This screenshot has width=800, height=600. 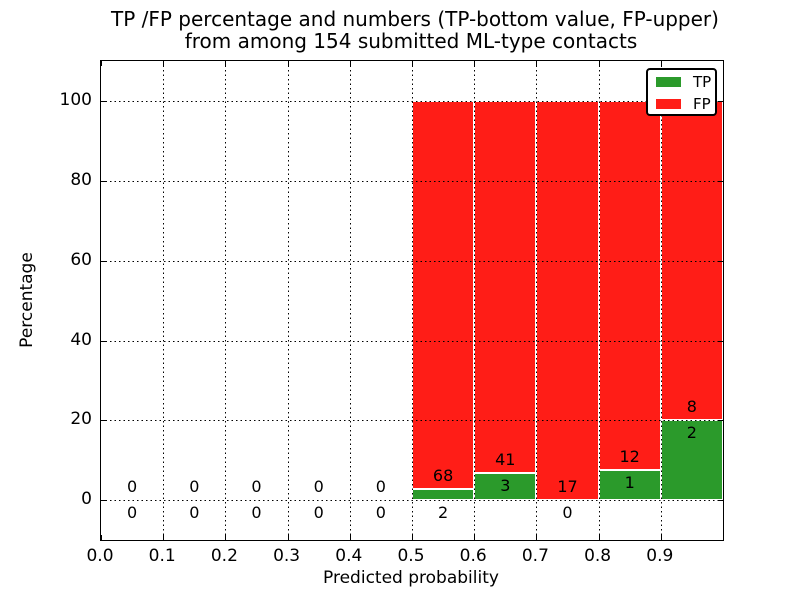 I want to click on fp-count-label: 41, so click(x=505, y=460).